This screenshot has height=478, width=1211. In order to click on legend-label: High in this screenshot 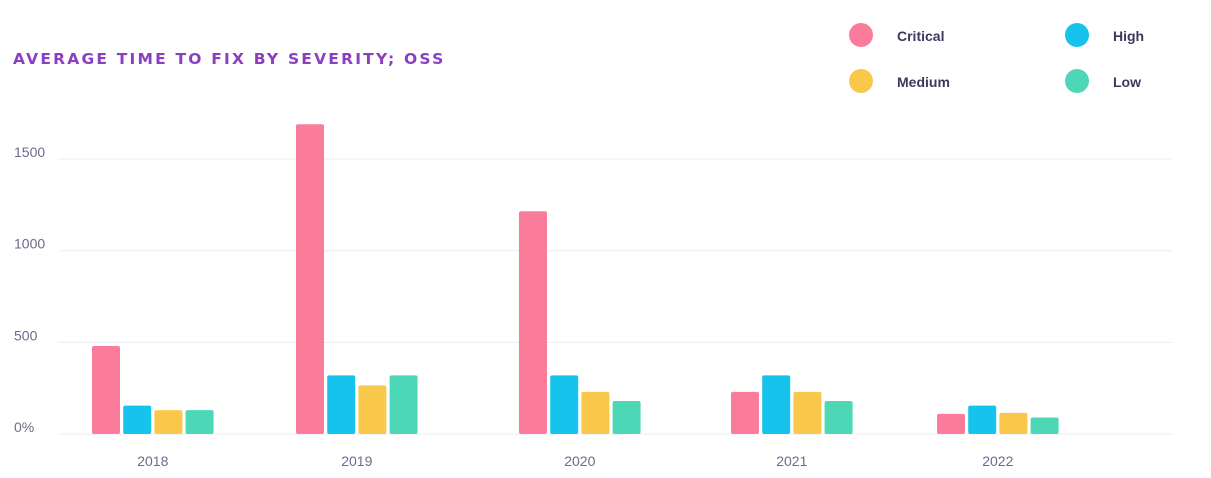, I will do `click(1128, 36)`.